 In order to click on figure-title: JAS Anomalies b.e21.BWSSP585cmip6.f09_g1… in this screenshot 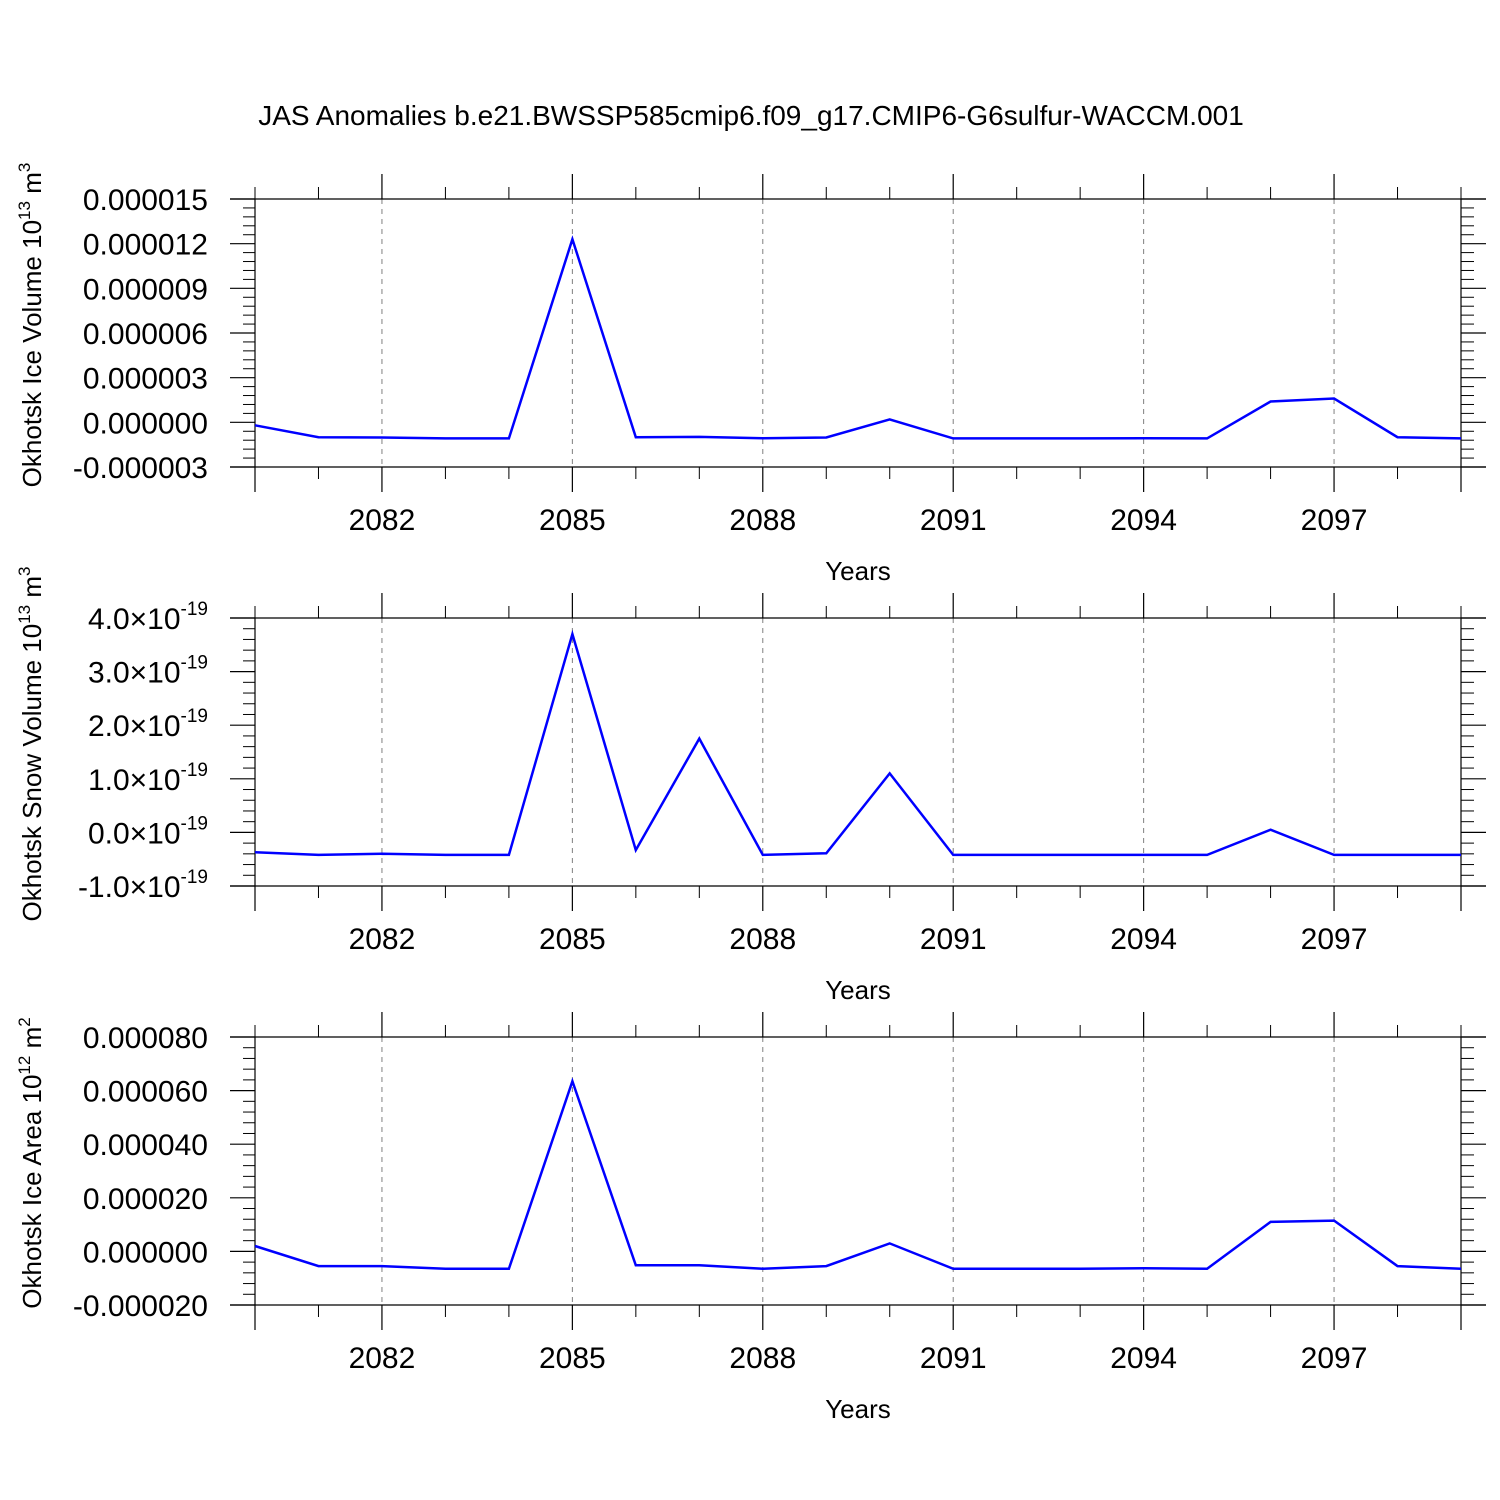, I will do `click(751, 115)`.